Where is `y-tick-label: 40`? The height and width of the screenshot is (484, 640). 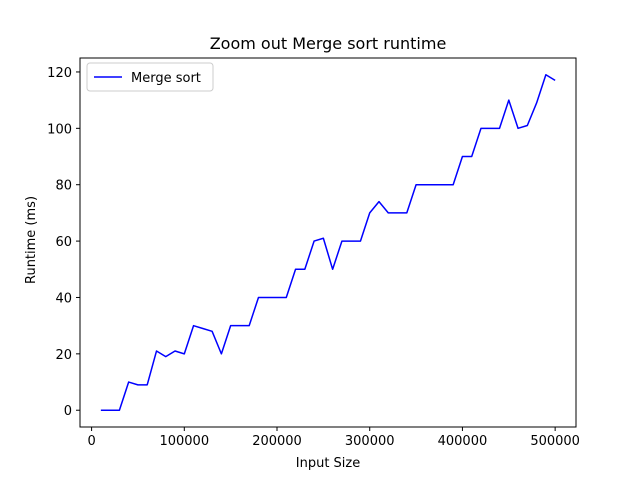
y-tick-label: 40 is located at coordinates (63, 298).